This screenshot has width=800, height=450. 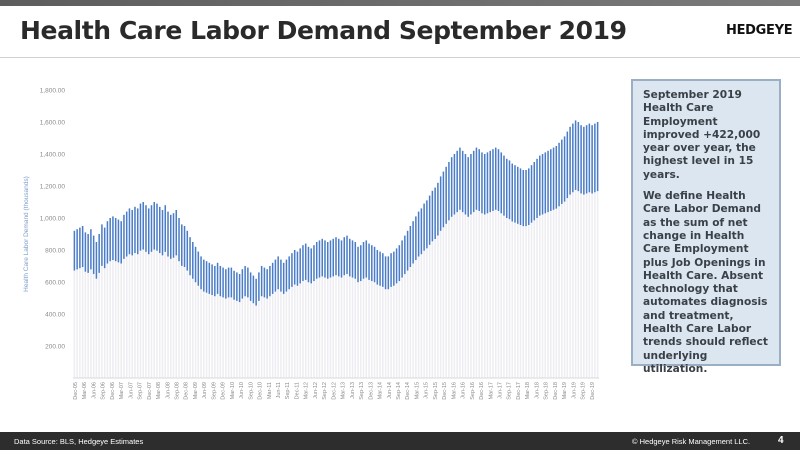 I want to click on hedgeye-logo: HEDGEYE, so click(x=759, y=30).